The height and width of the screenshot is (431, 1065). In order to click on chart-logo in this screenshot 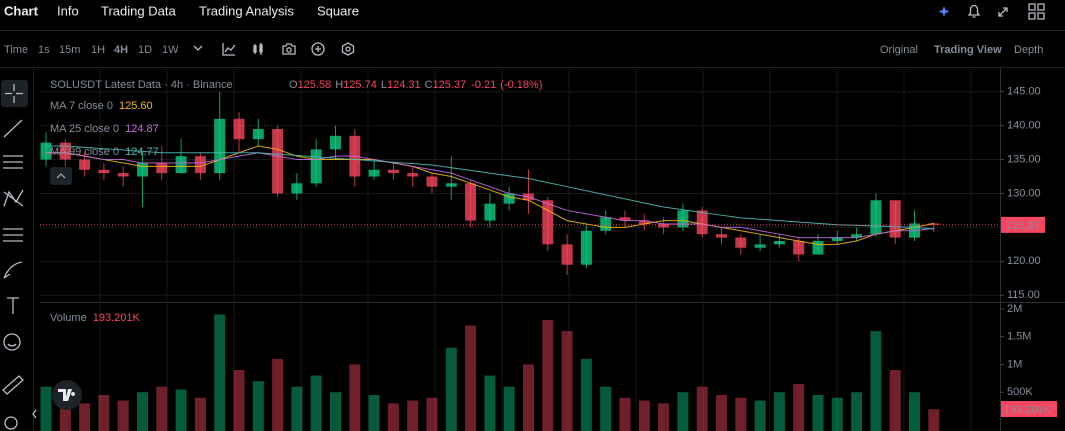, I will do `click(67, 395)`.